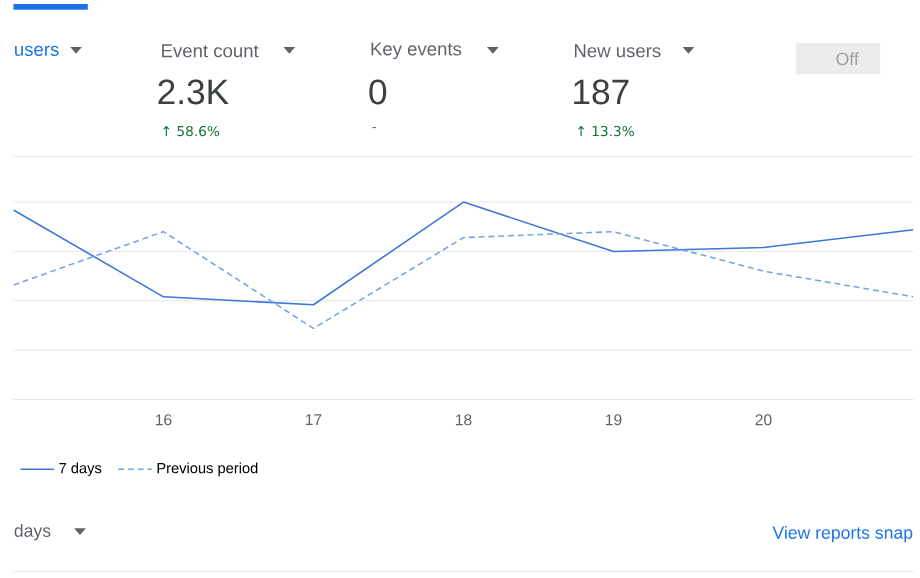 Image resolution: width=920 pixels, height=578 pixels. I want to click on text: View reports snap, so click(842, 534).